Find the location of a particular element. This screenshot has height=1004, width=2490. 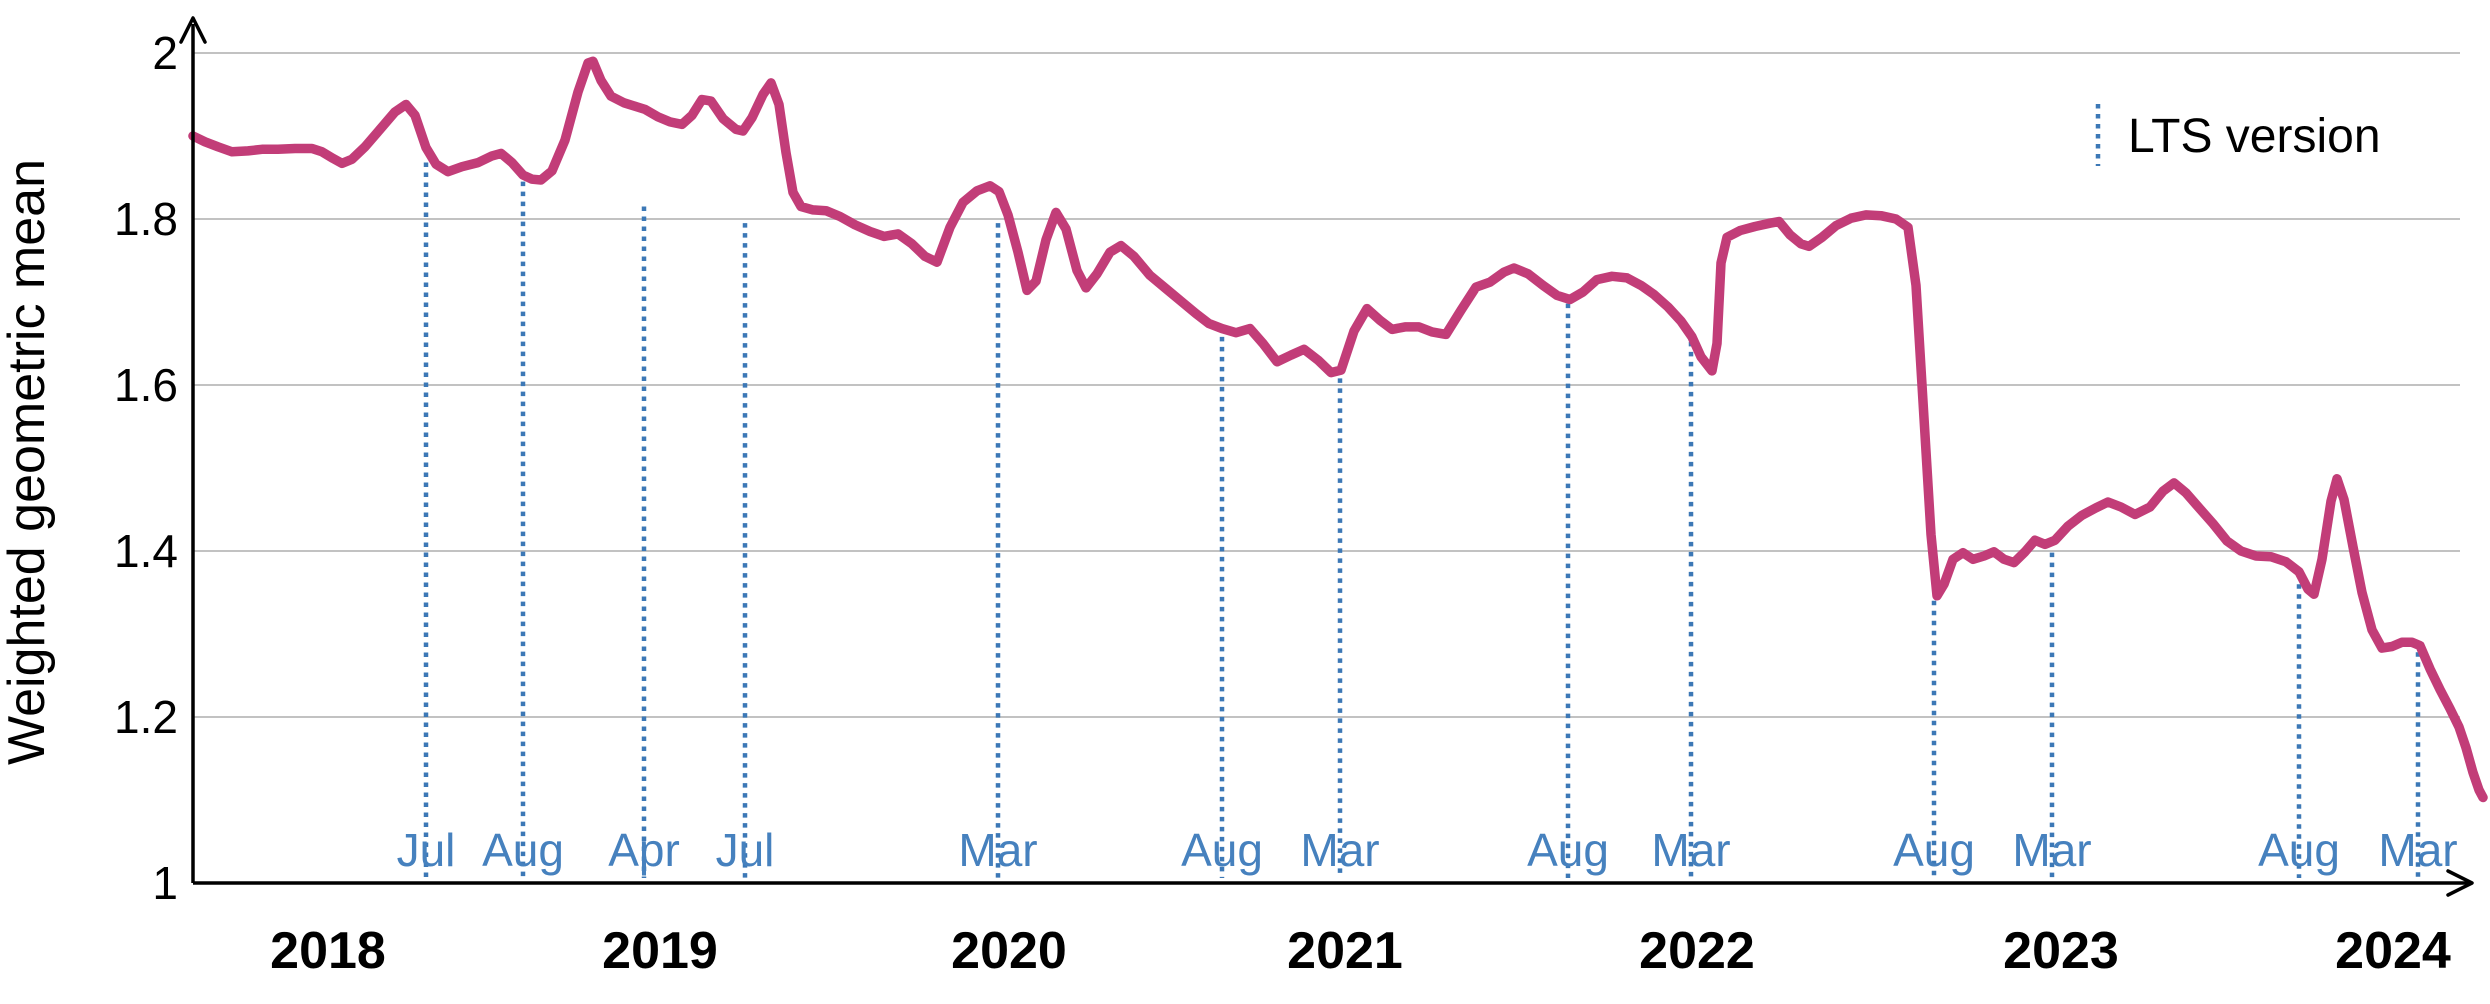

x-axis-arrow-icon is located at coordinates (2460, 883).